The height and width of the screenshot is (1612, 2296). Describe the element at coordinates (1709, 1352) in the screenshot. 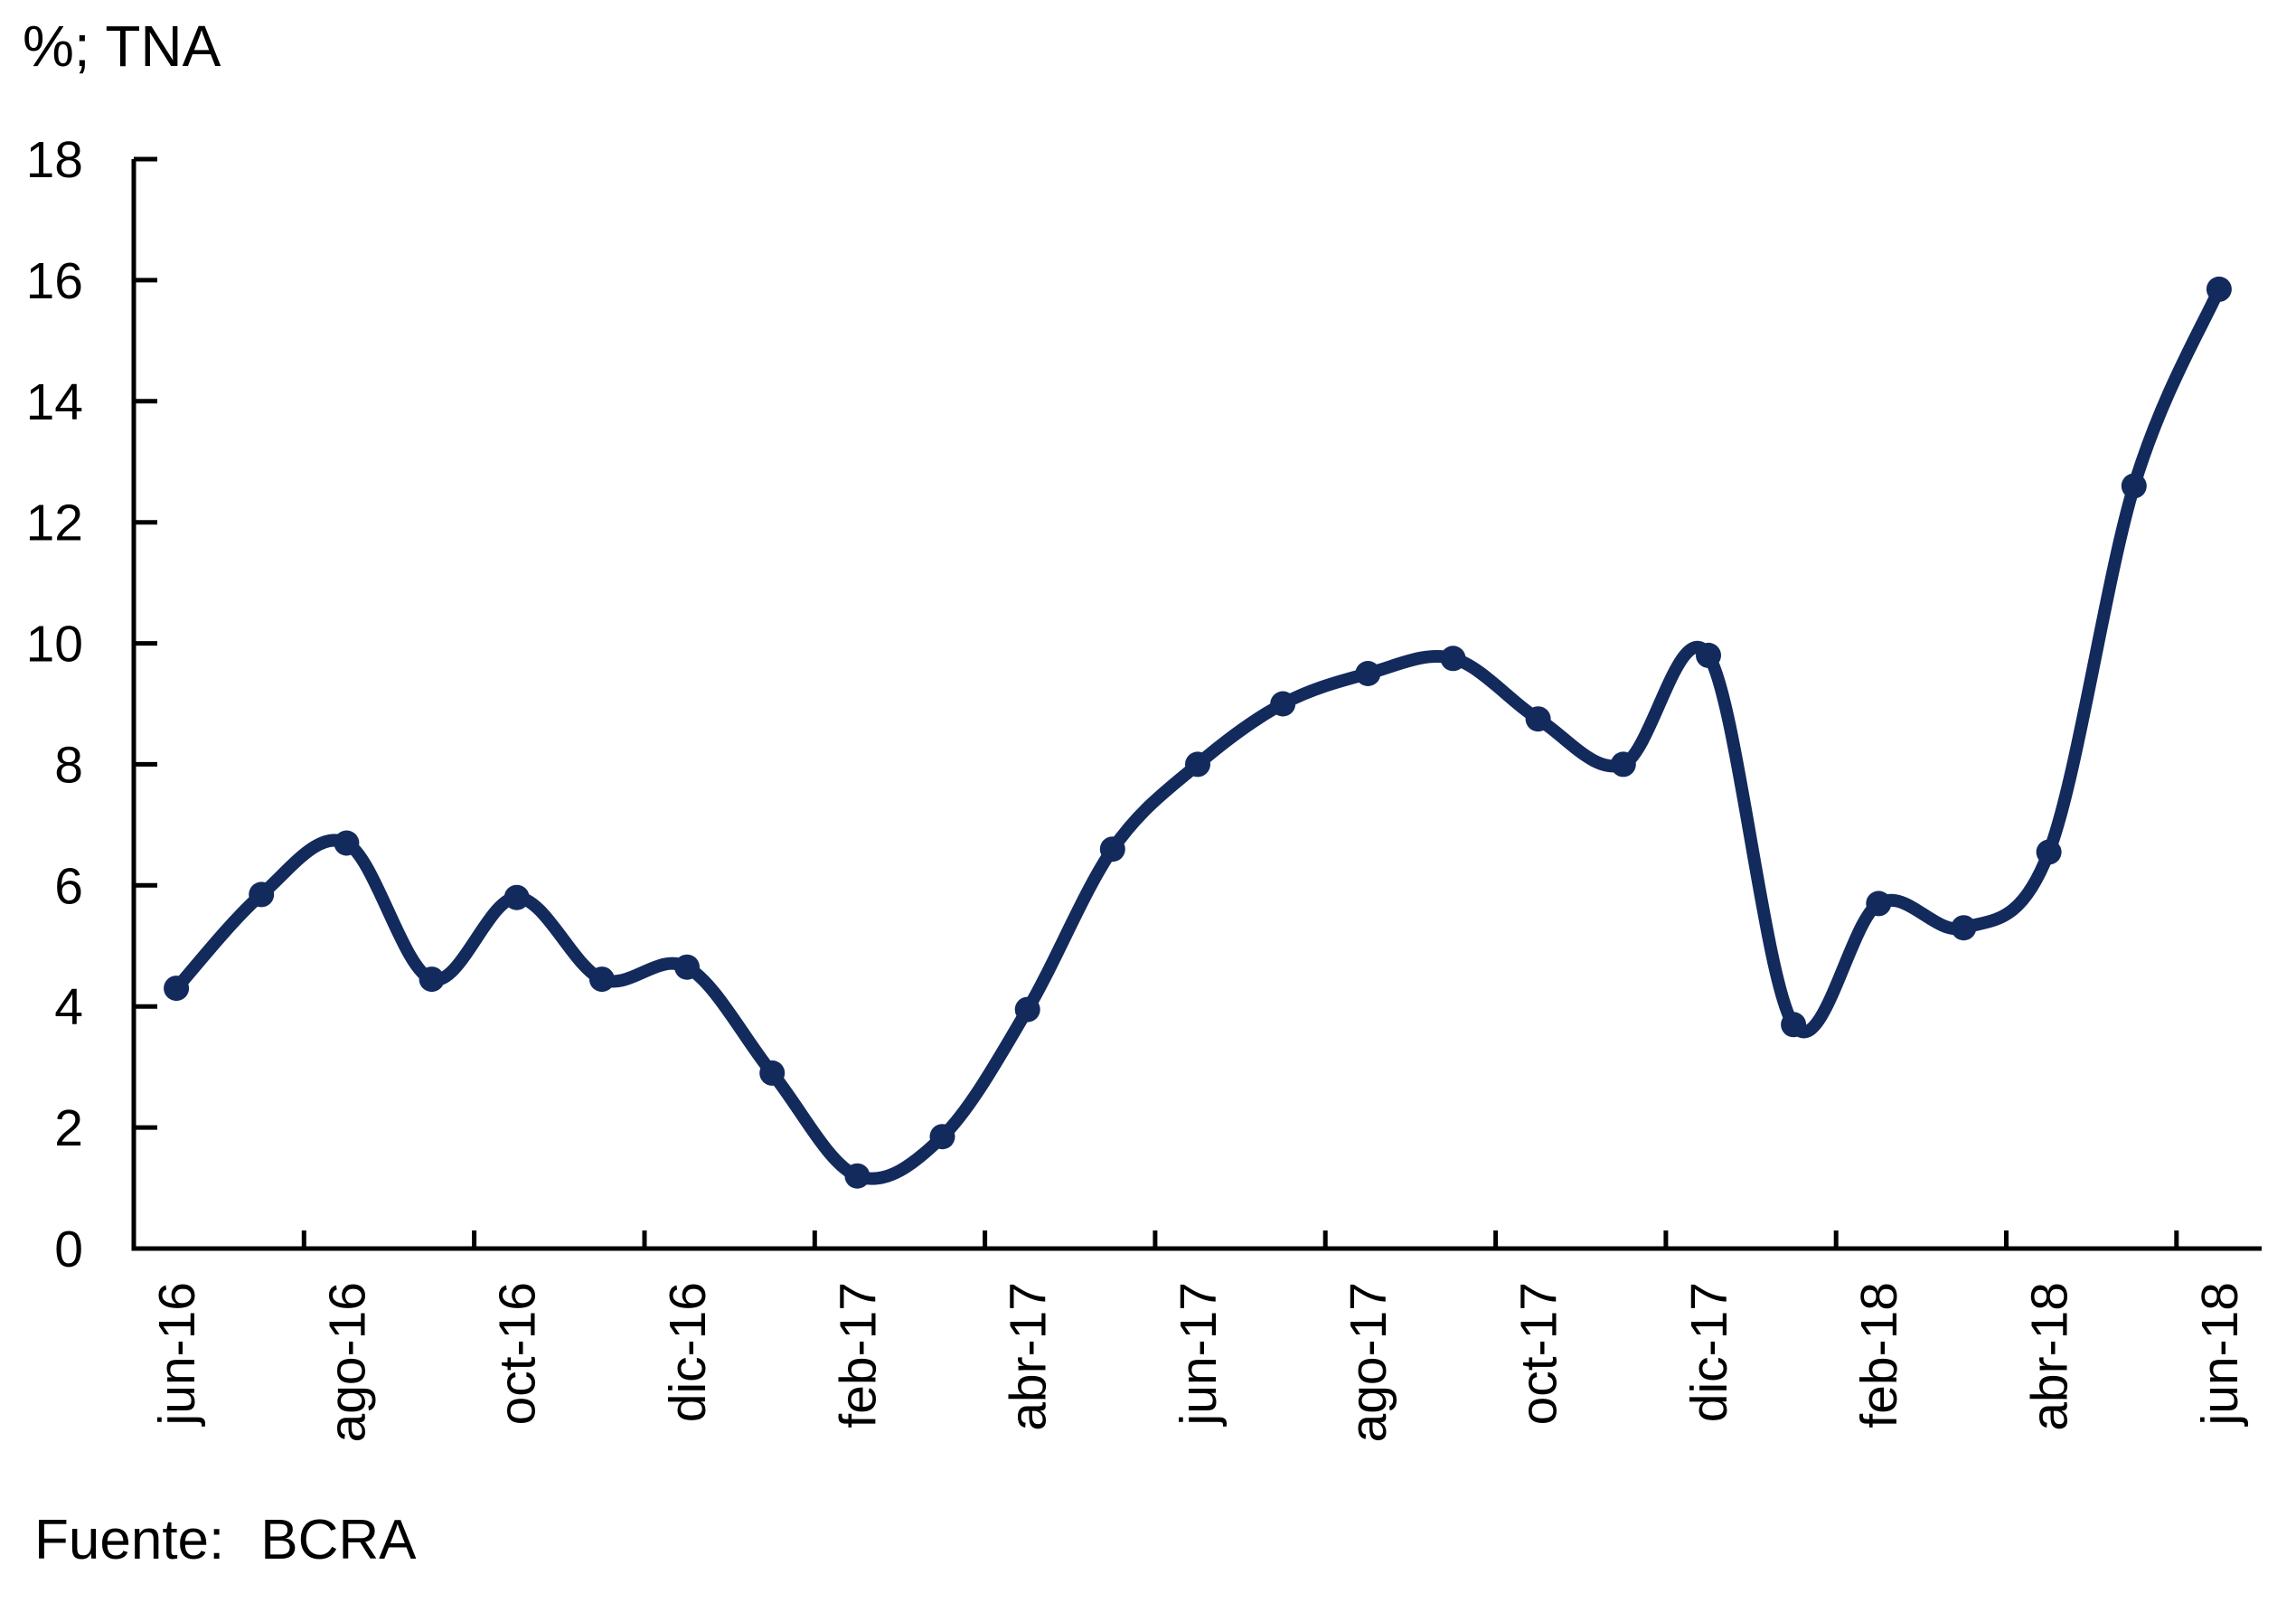

I see `x-tick-label: dic-17` at that location.